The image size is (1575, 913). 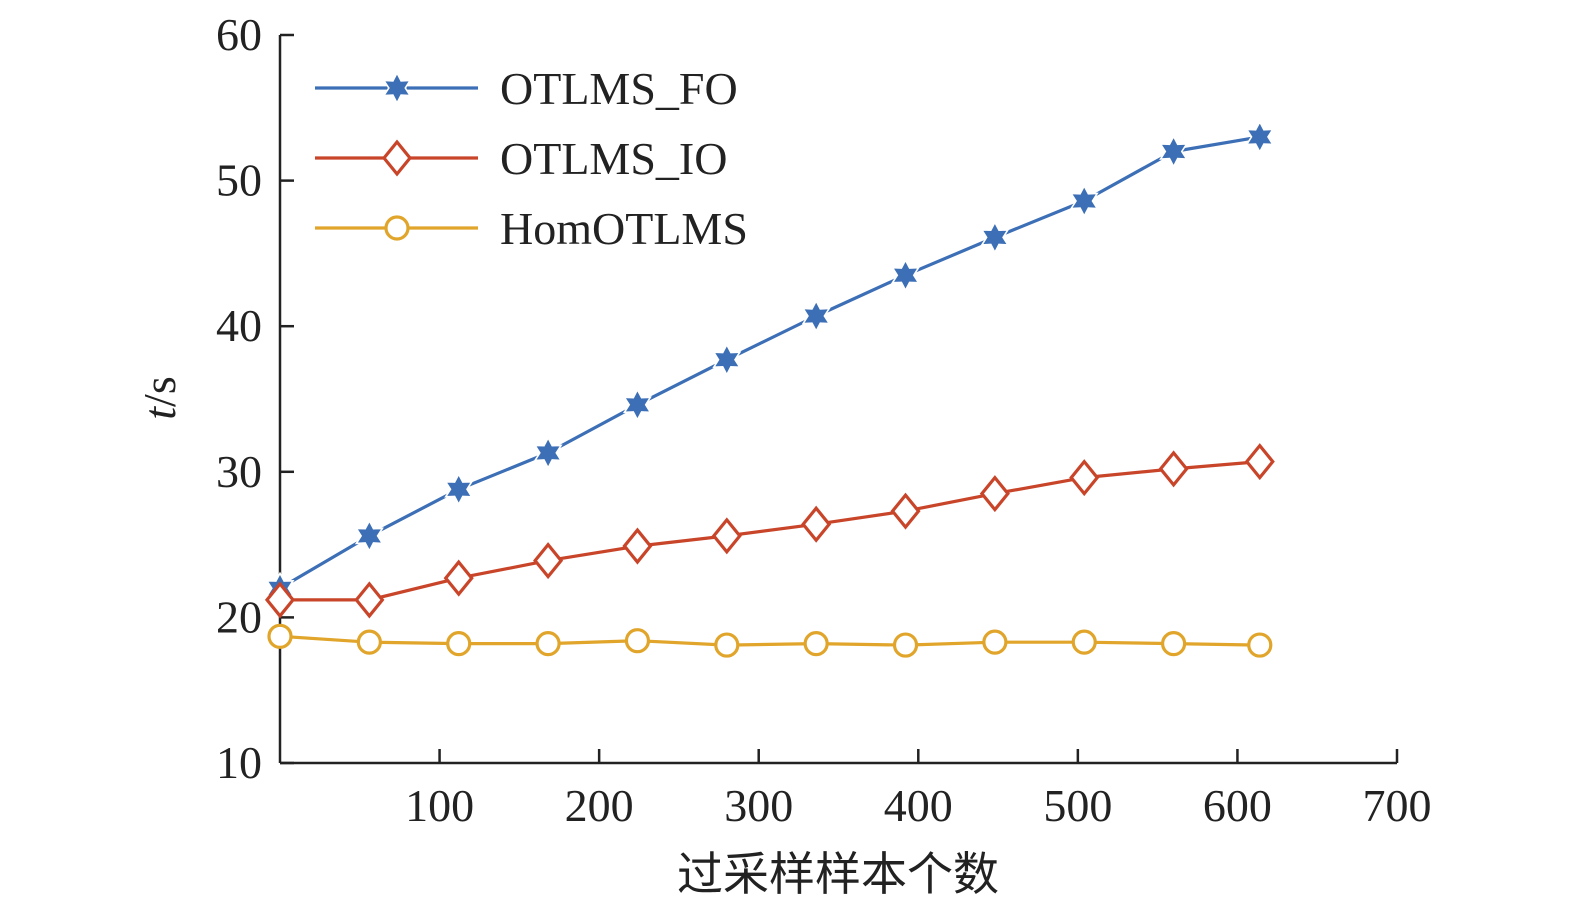 I want to click on y-tick-label: 40, so click(x=239, y=325).